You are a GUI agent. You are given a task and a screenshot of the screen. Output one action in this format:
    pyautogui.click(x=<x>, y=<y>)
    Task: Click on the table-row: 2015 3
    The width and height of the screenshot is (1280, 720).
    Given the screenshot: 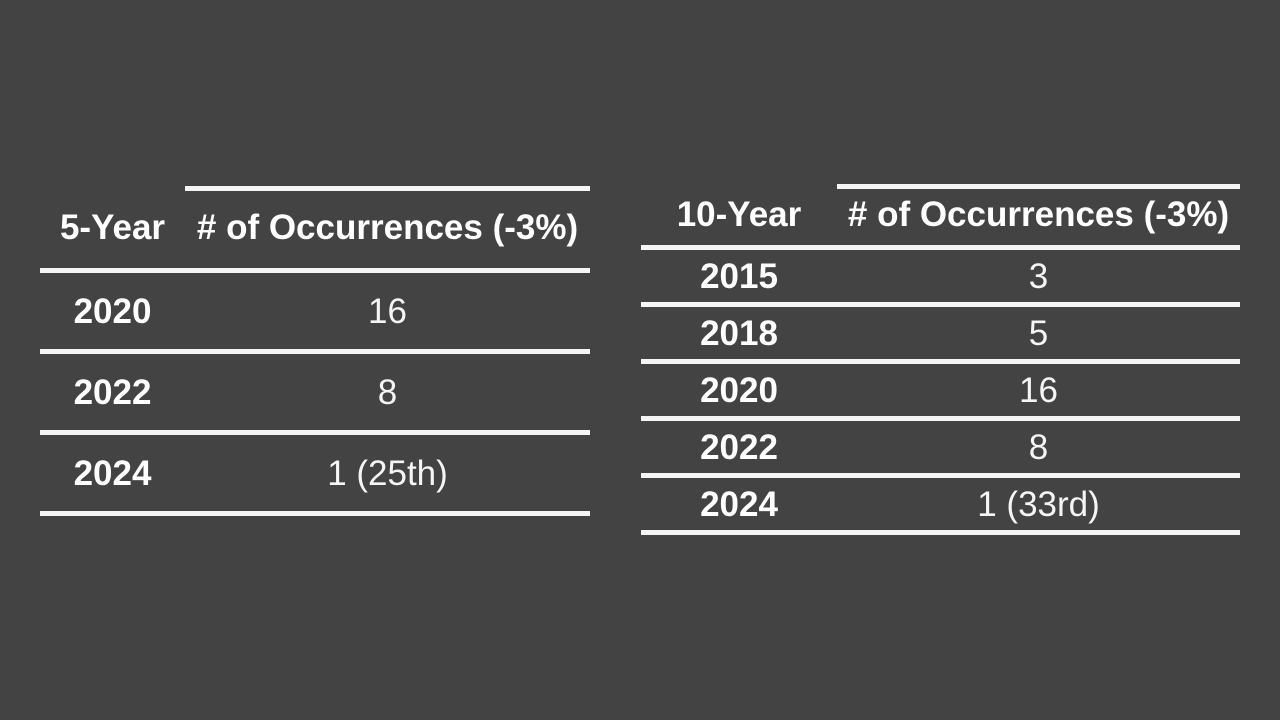 What is the action you would take?
    pyautogui.click(x=940, y=278)
    